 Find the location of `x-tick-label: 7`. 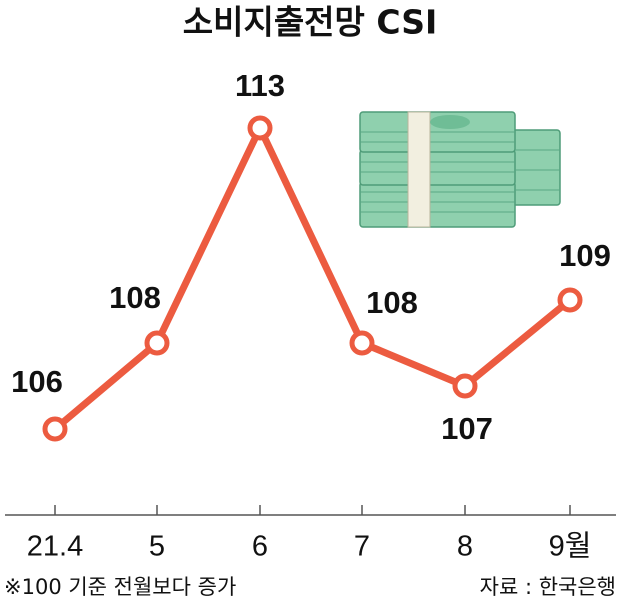

x-tick-label: 7 is located at coordinates (362, 547).